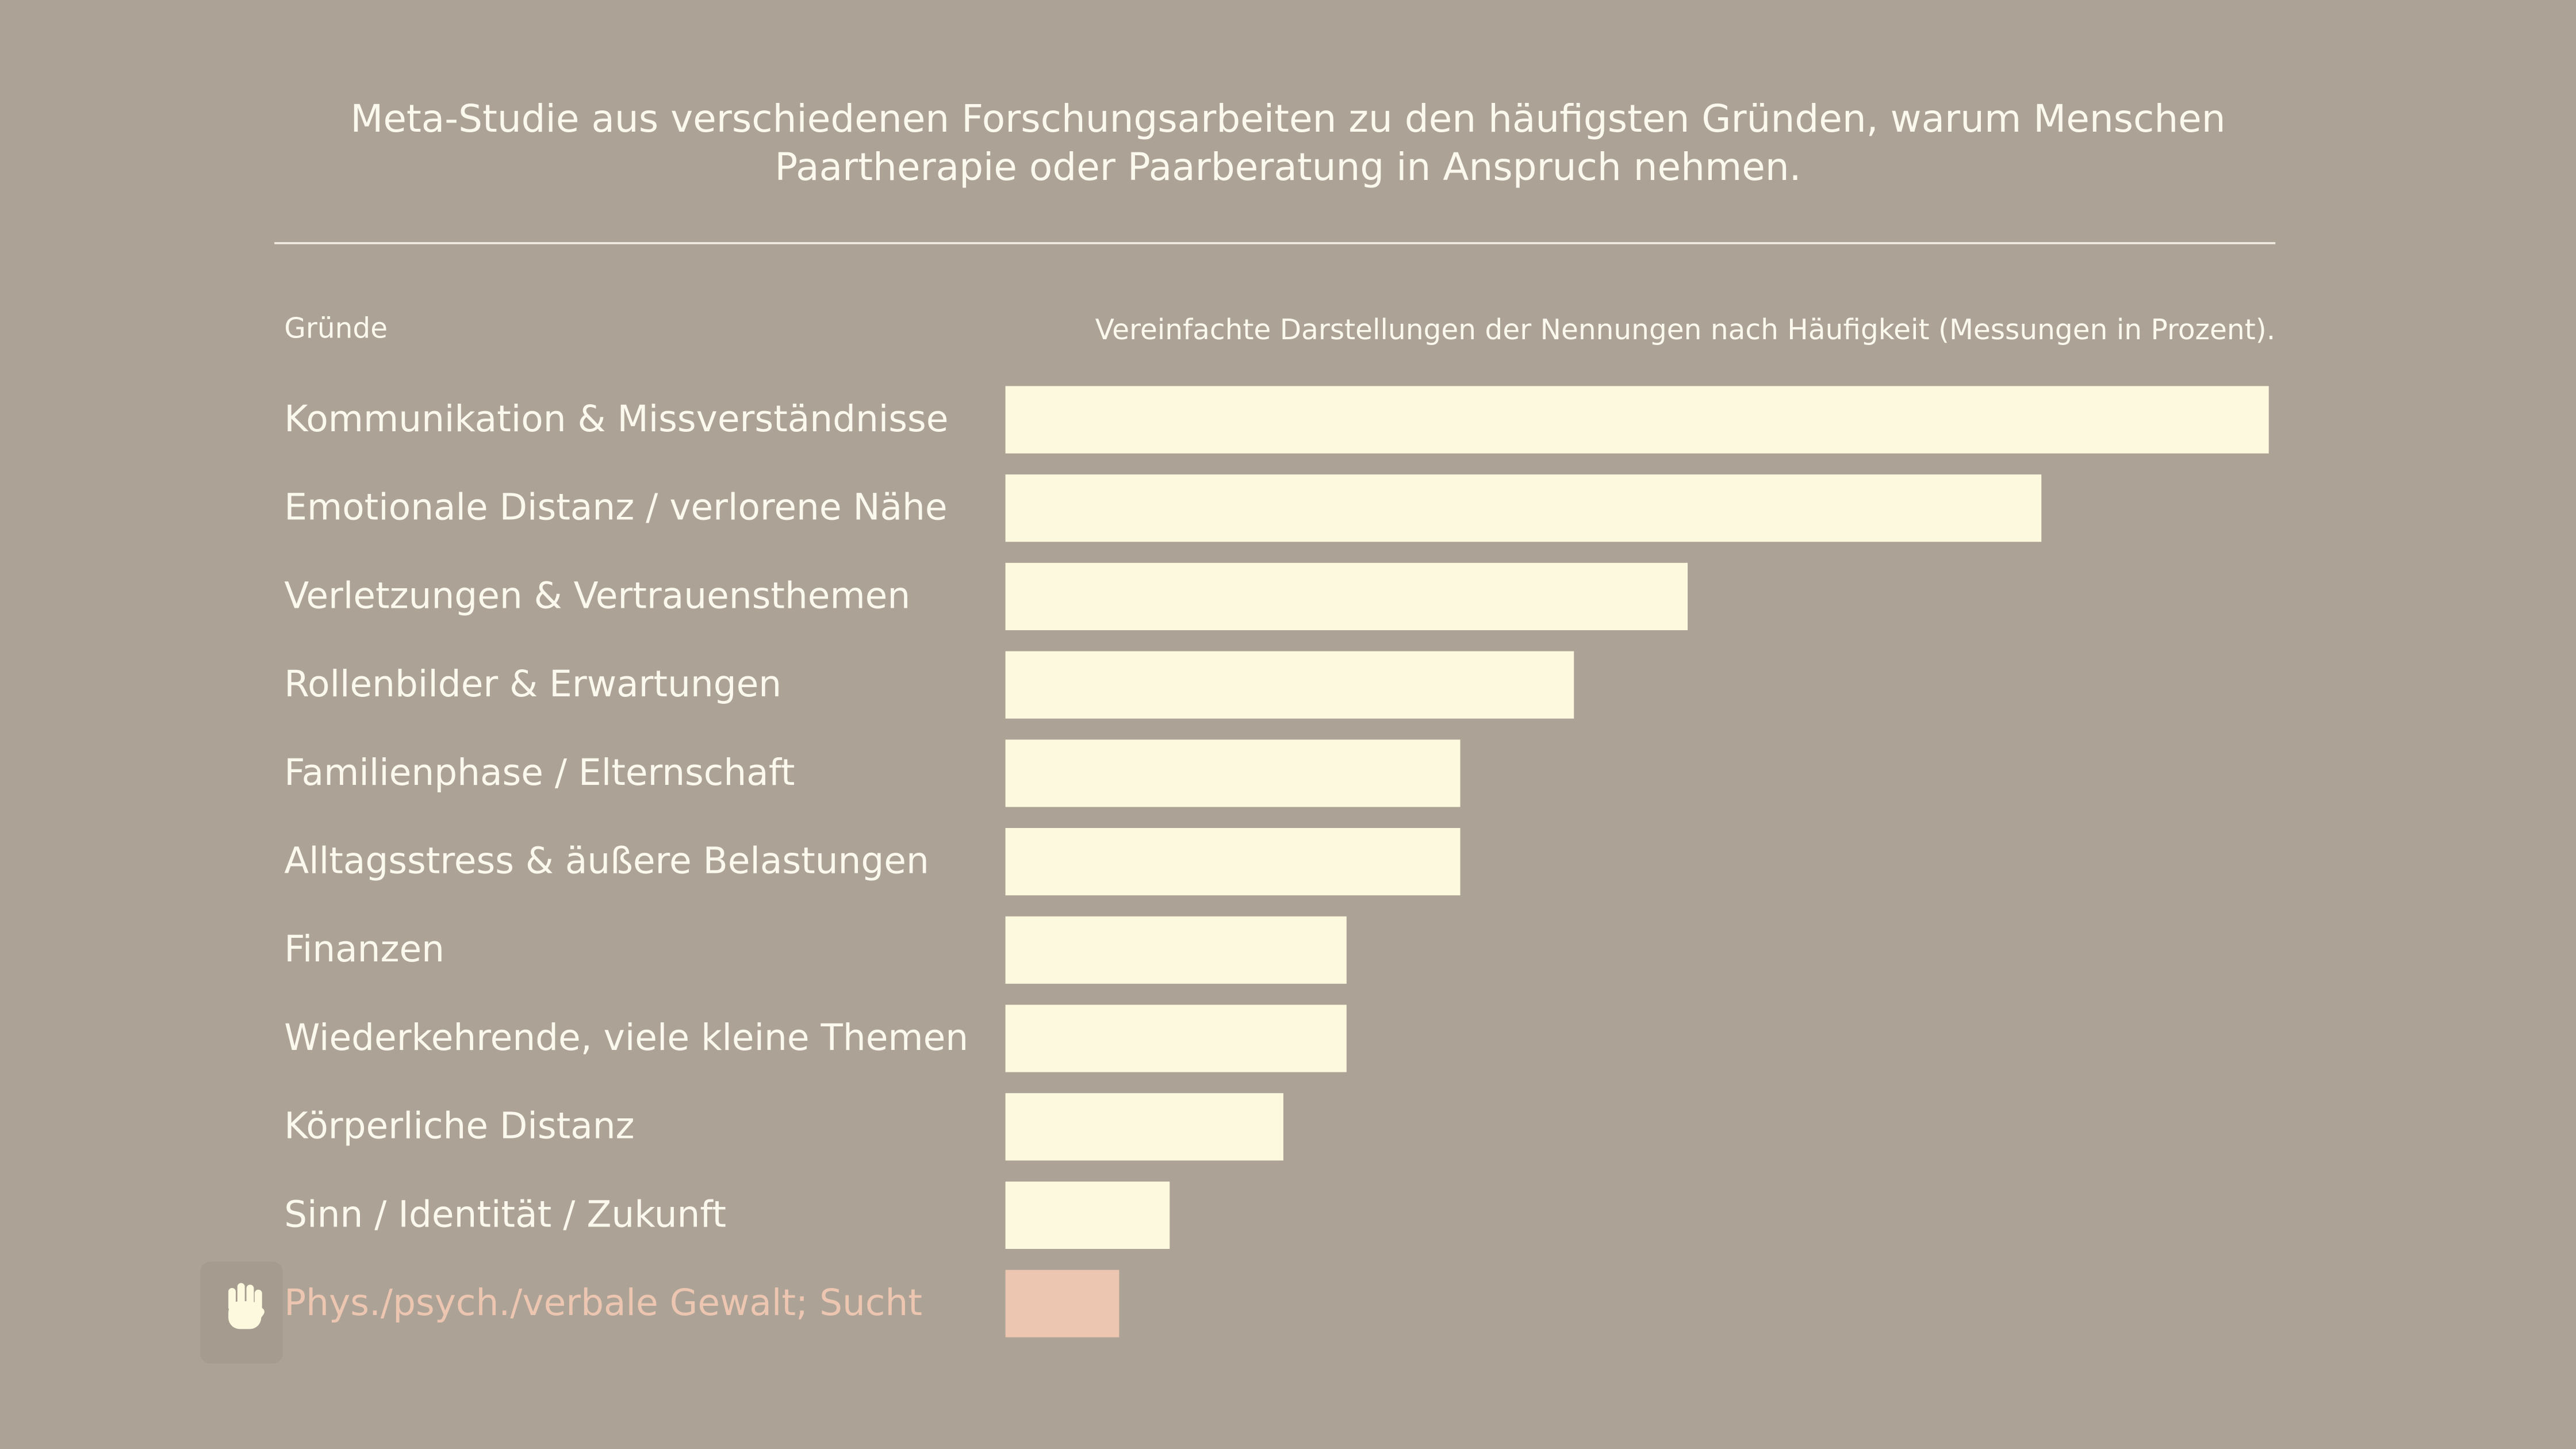 The width and height of the screenshot is (2576, 1449). I want to click on category-label: Wiederkehrende, viele kleine Themen, so click(626, 1038).